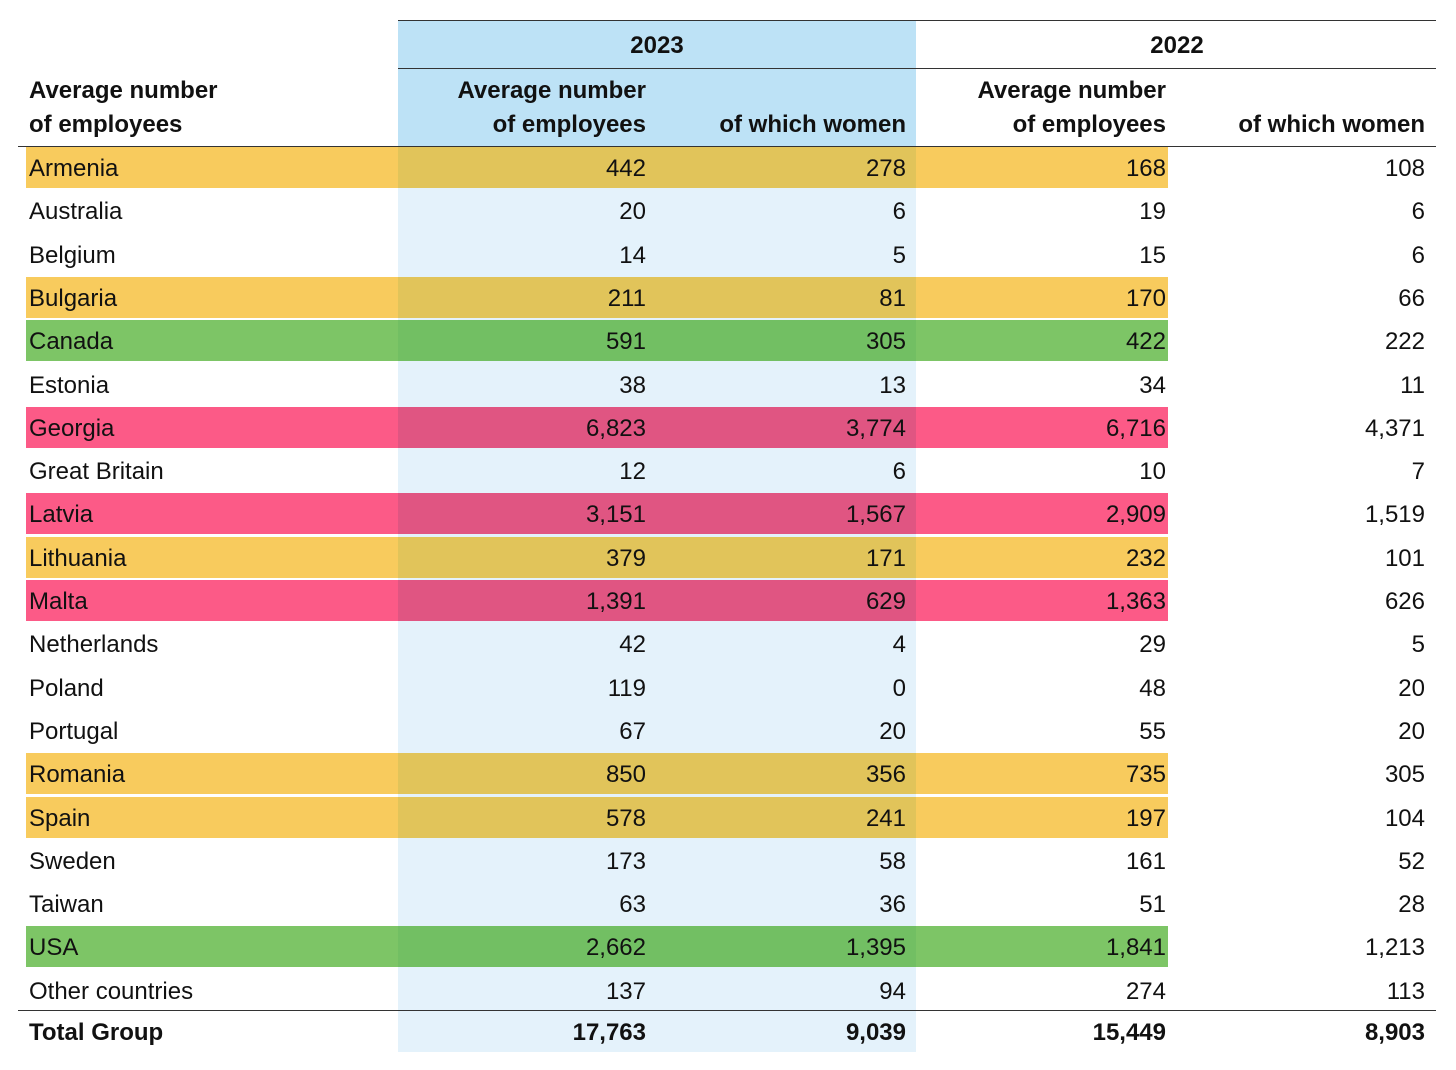 This screenshot has height=1070, width=1456. What do you see at coordinates (727, 385) in the screenshot?
I see `table-row: Estonia 38 13 34 11` at bounding box center [727, 385].